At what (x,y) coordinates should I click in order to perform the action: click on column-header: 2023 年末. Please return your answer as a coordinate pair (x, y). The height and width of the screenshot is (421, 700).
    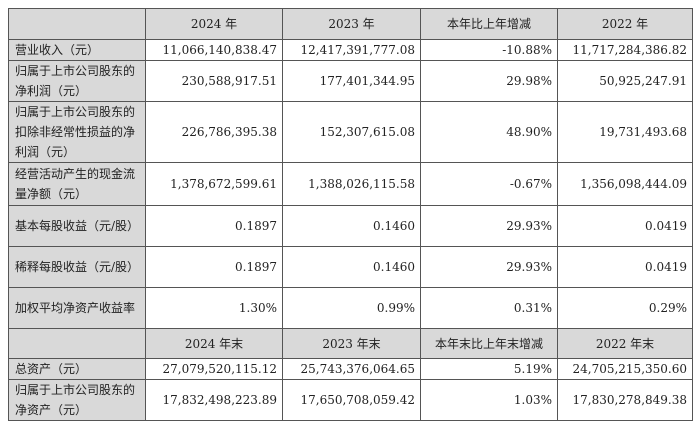
    Looking at the image, I should click on (351, 343).